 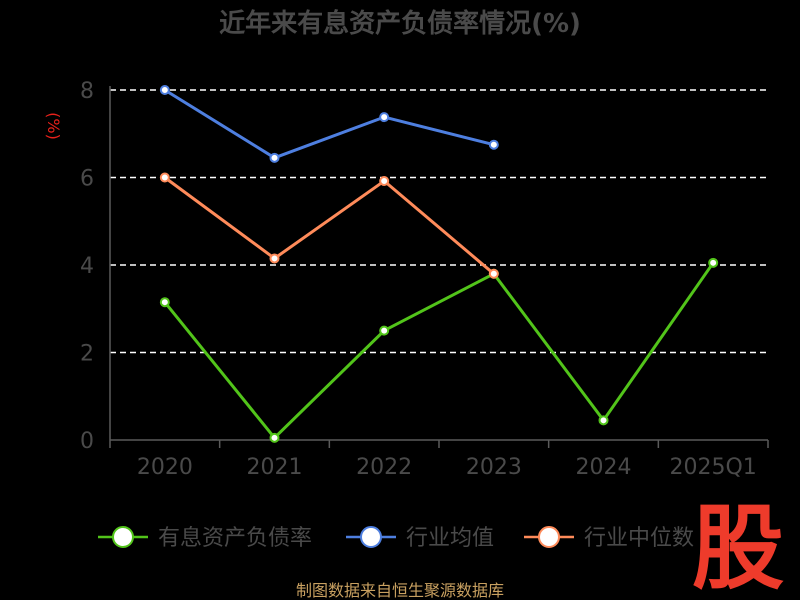 I want to click on y-tick-label: 8, so click(x=87, y=91).